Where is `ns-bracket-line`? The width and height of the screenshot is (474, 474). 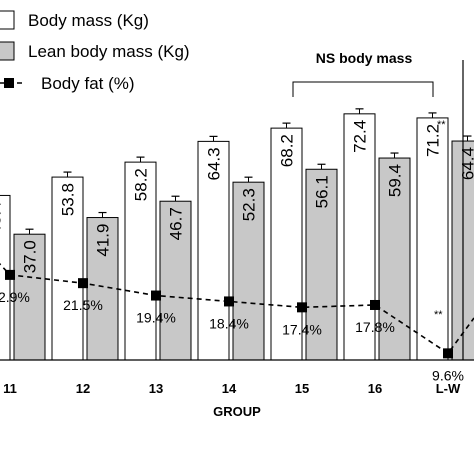 ns-bracket-line is located at coordinates (363, 89).